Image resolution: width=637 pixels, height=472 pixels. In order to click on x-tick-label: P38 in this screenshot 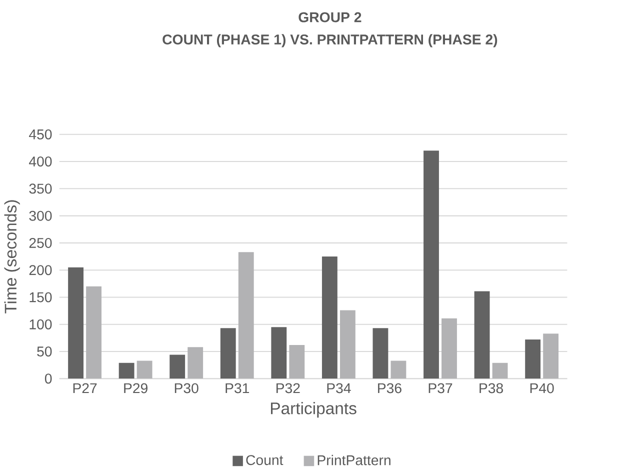, I will do `click(491, 388)`.